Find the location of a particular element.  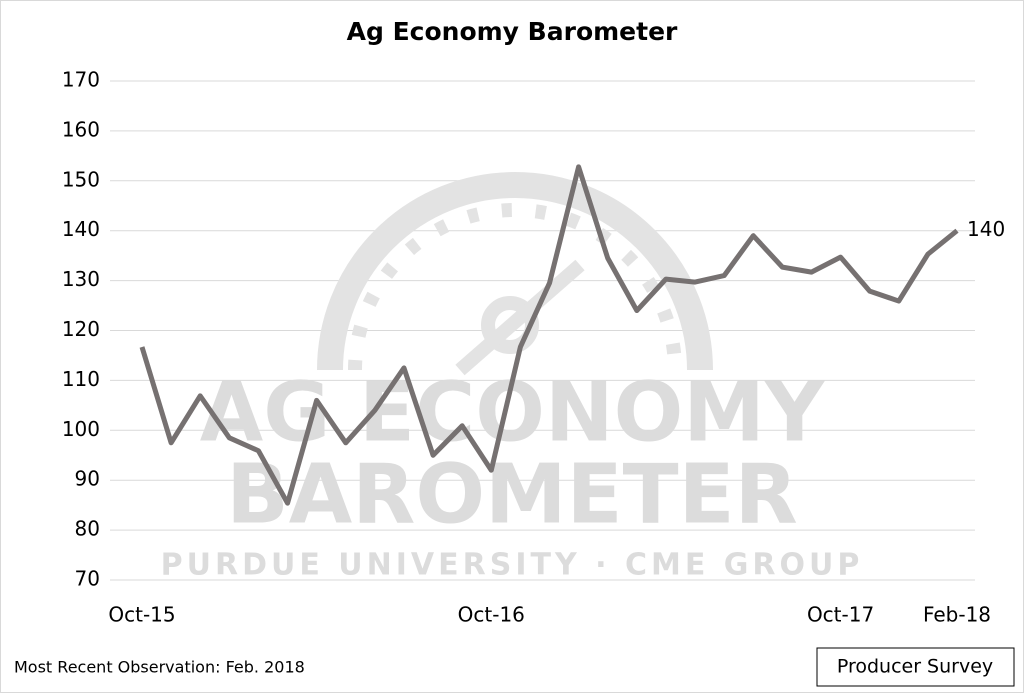

y-tick-label: 110 is located at coordinates (81, 379).